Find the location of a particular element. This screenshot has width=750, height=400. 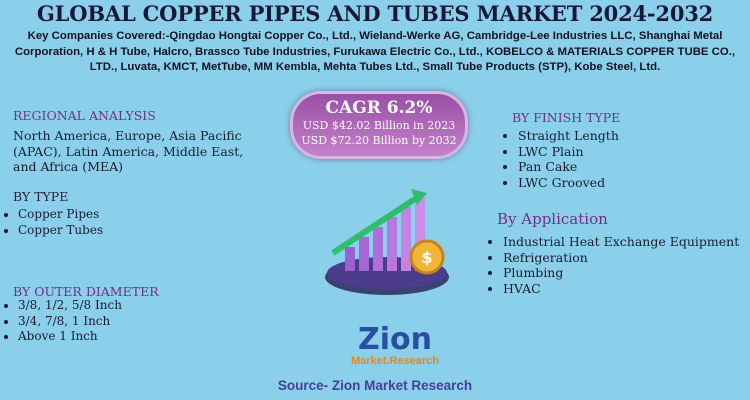

list-item: Pan Cake is located at coordinates (568, 167).